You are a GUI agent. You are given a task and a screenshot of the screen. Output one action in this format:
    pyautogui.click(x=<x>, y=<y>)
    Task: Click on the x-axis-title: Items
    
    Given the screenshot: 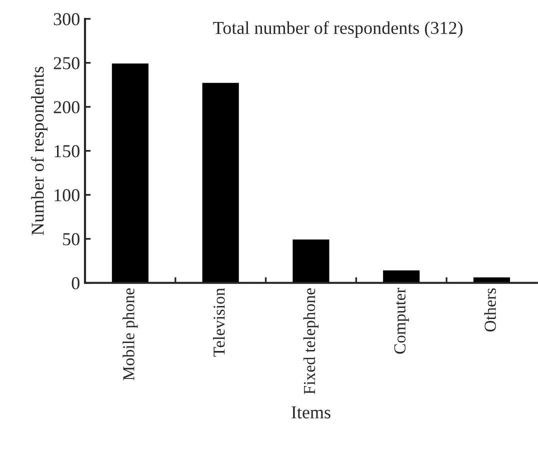 What is the action you would take?
    pyautogui.click(x=311, y=412)
    